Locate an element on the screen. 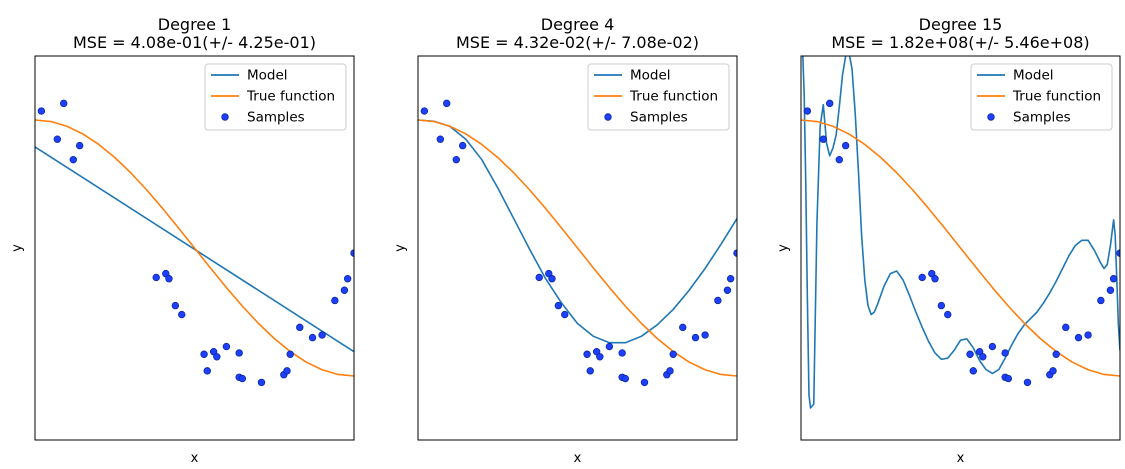  chart-2-legend-true-function-label: True function is located at coordinates (673, 97).